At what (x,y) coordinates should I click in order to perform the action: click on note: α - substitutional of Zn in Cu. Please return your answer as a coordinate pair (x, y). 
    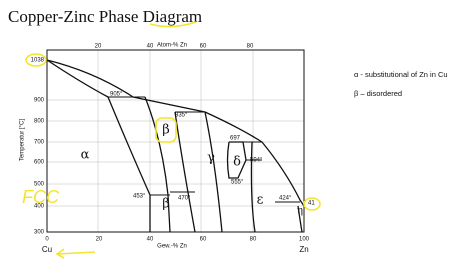
    Looking at the image, I should click on (401, 74).